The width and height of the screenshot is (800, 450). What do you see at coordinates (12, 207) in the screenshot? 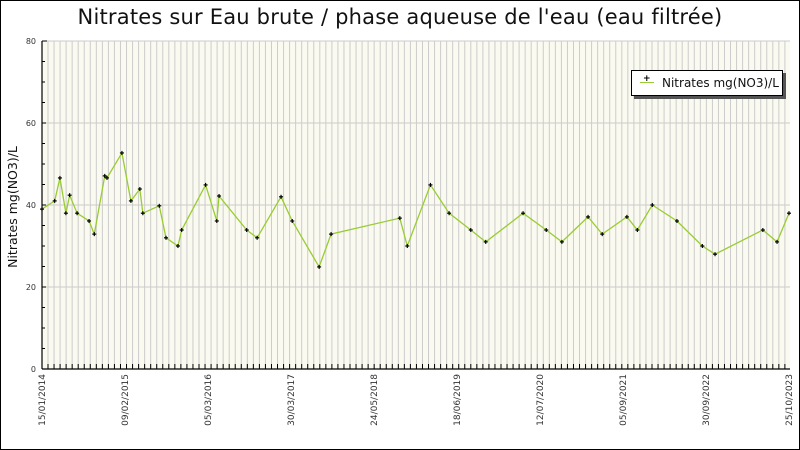
I see `y-axis-label: Nitrates mg(NO3)/L` at bounding box center [12, 207].